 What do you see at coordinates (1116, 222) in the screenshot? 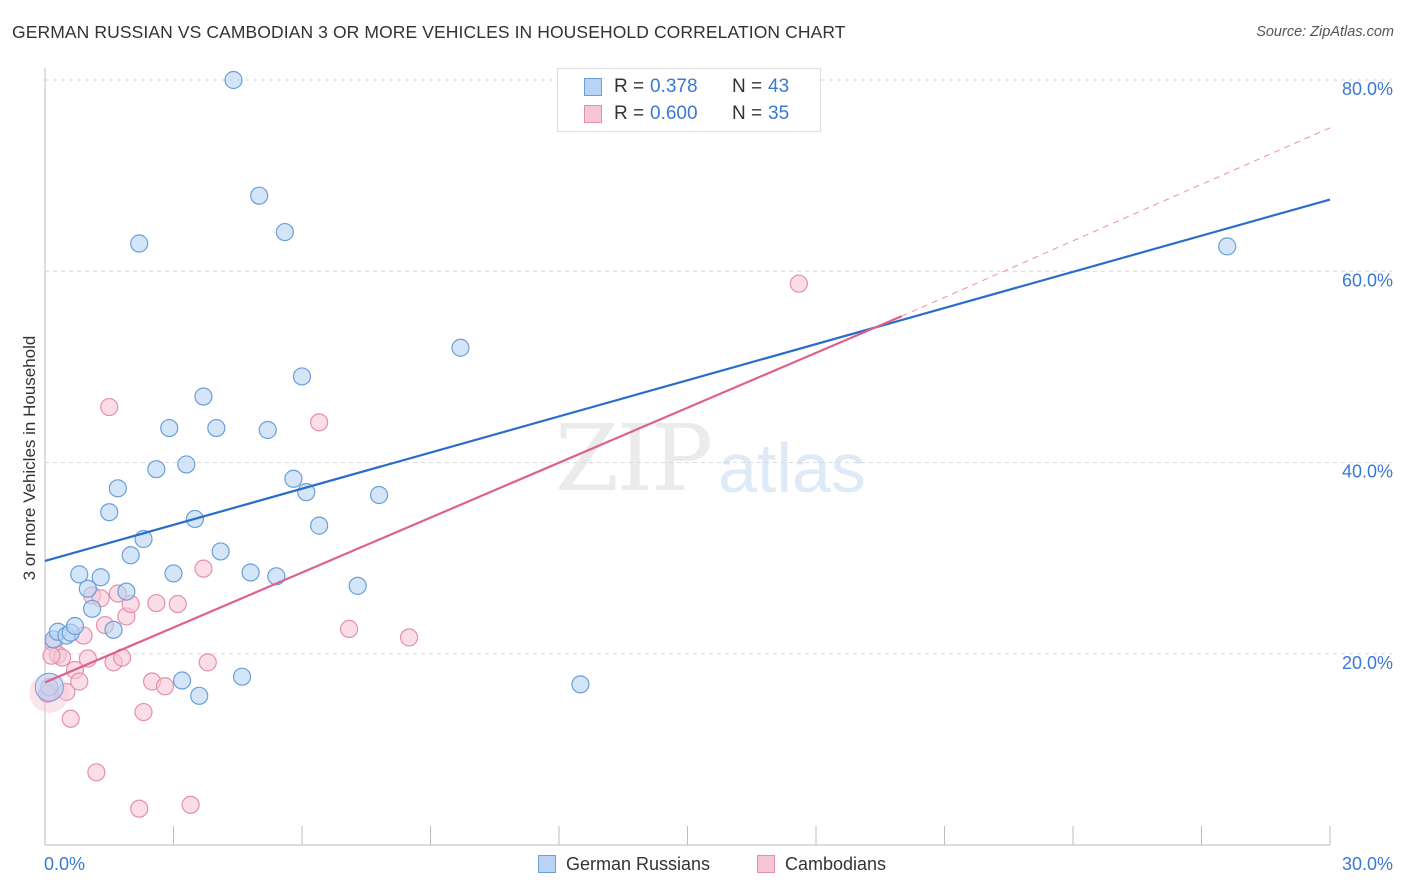
I see `cambodian-trend-extension` at bounding box center [1116, 222].